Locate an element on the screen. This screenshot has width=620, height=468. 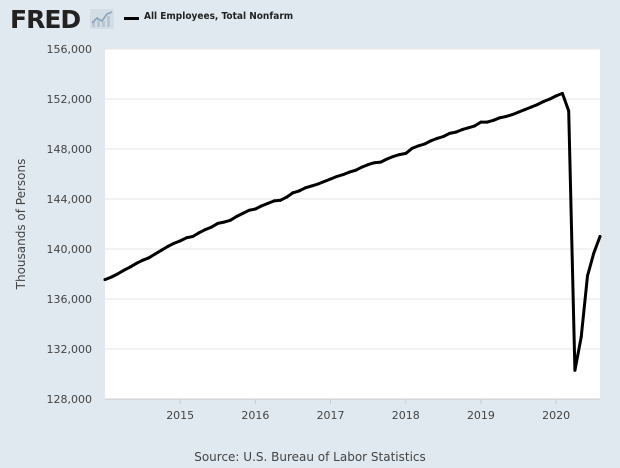
legend-swatch is located at coordinates (131, 18).